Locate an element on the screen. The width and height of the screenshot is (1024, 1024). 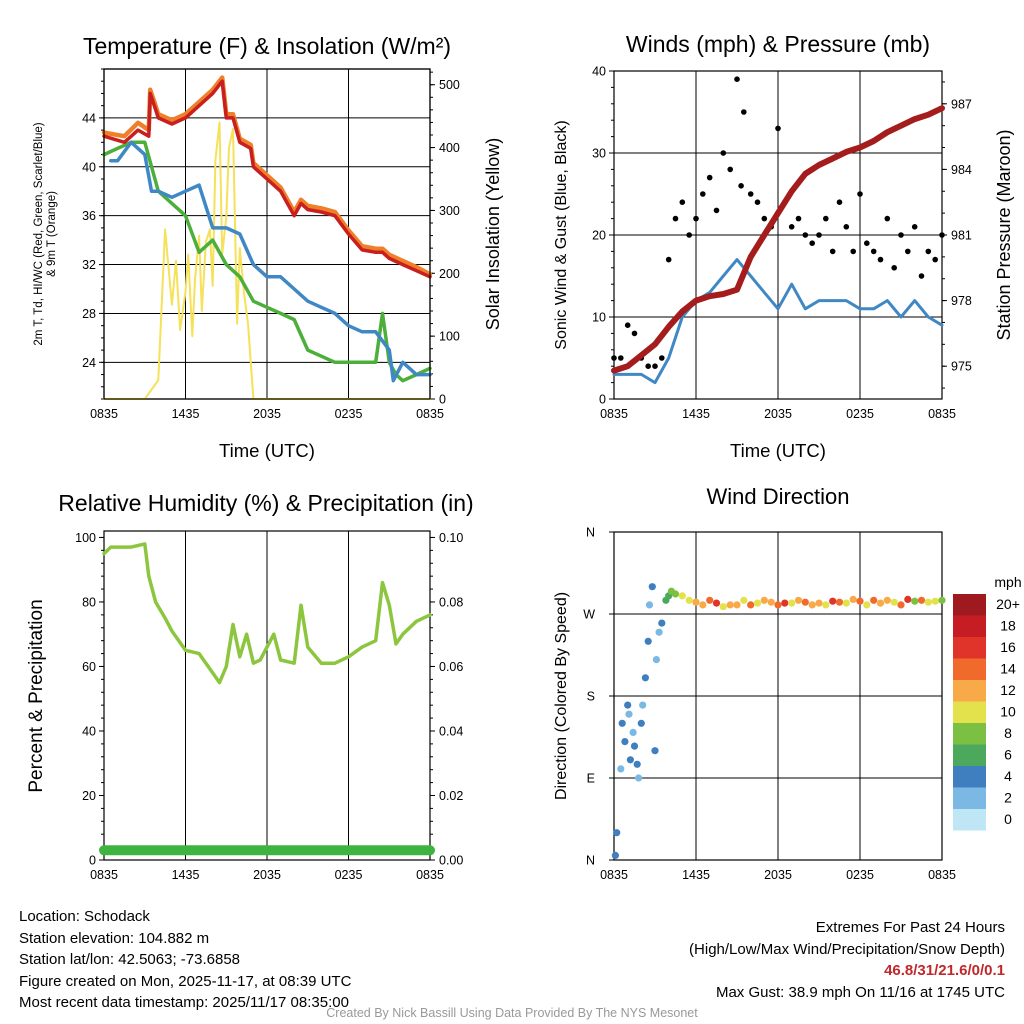
legend-label: 20+ is located at coordinates (1008, 604).